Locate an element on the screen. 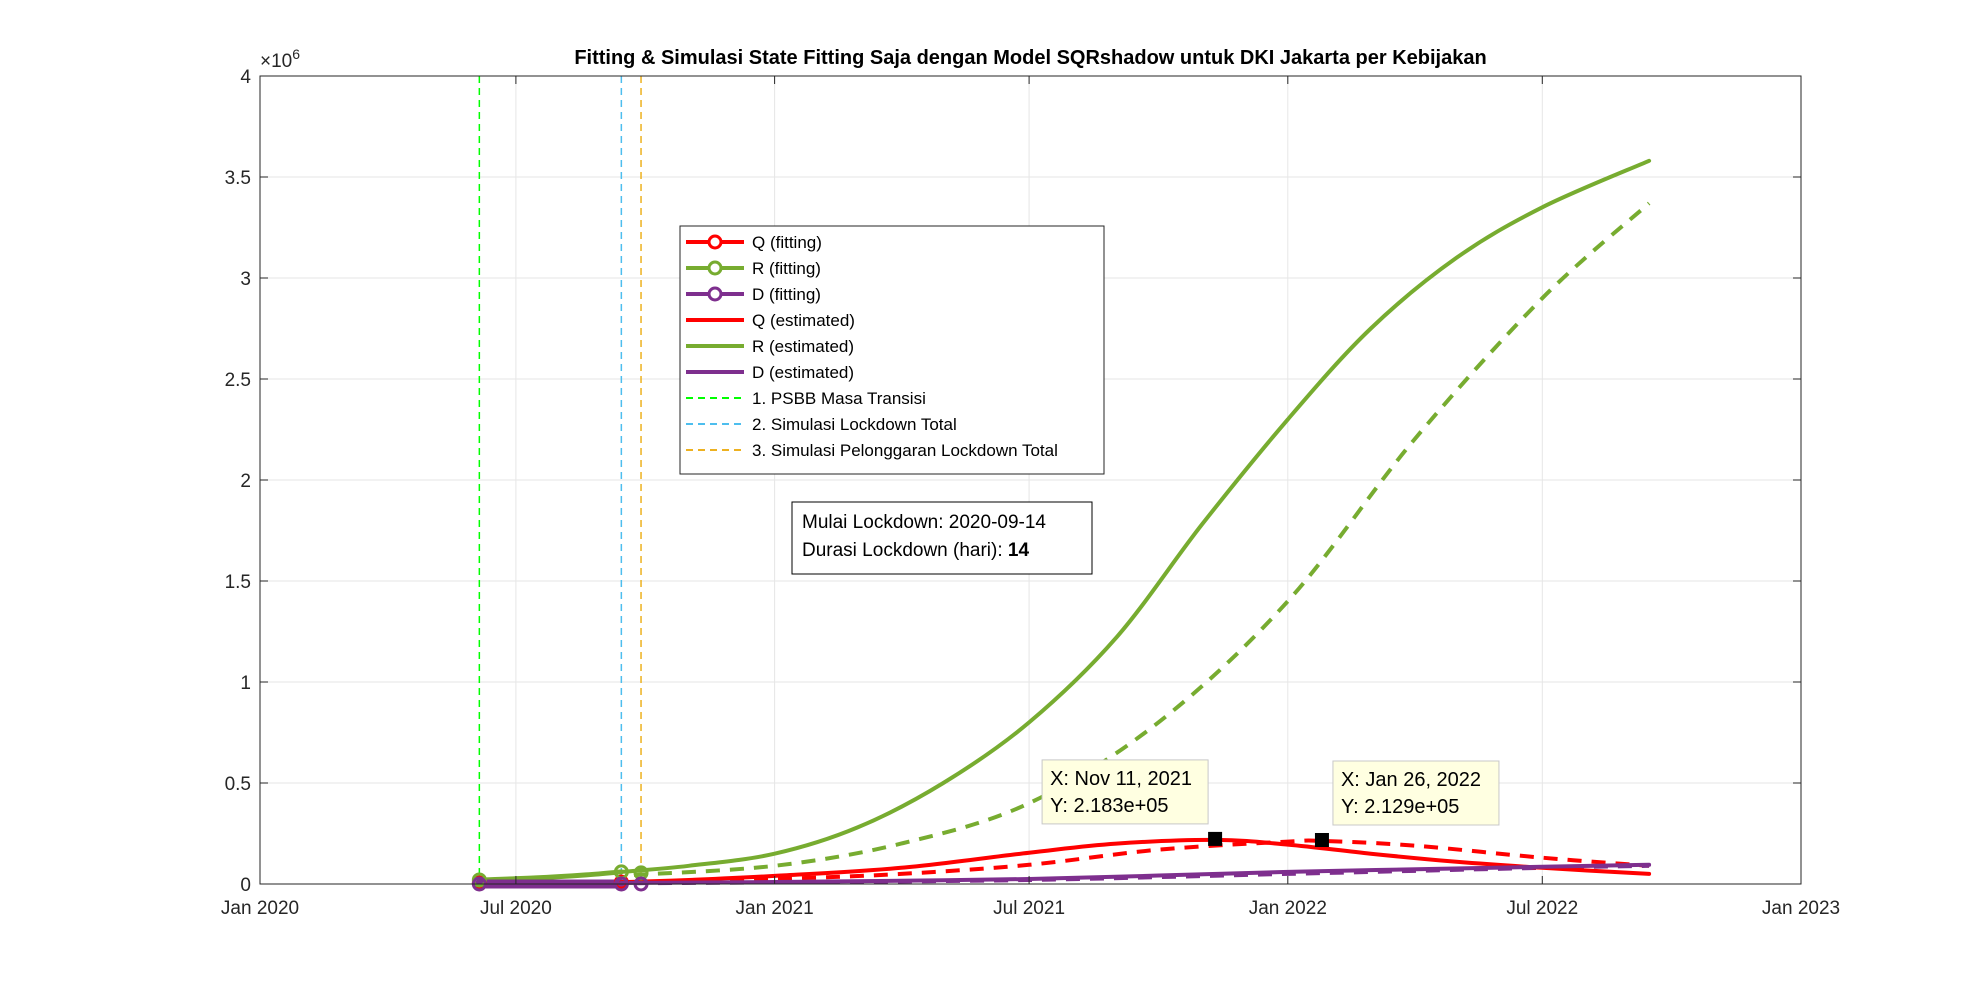 The width and height of the screenshot is (1977, 989). annotation-duration-value: 14 is located at coordinates (1019, 550).